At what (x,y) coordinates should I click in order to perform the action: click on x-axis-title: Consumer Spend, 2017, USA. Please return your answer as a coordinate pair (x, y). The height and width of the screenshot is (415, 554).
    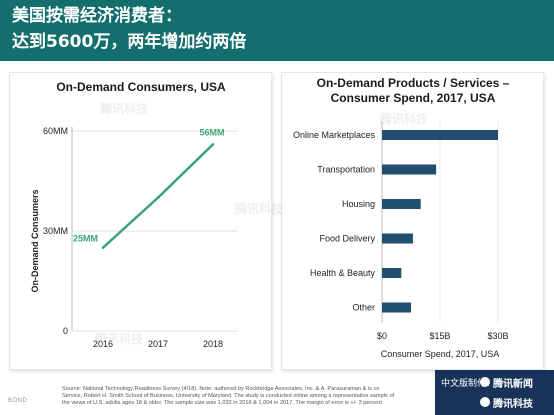
    Looking at the image, I should click on (440, 354).